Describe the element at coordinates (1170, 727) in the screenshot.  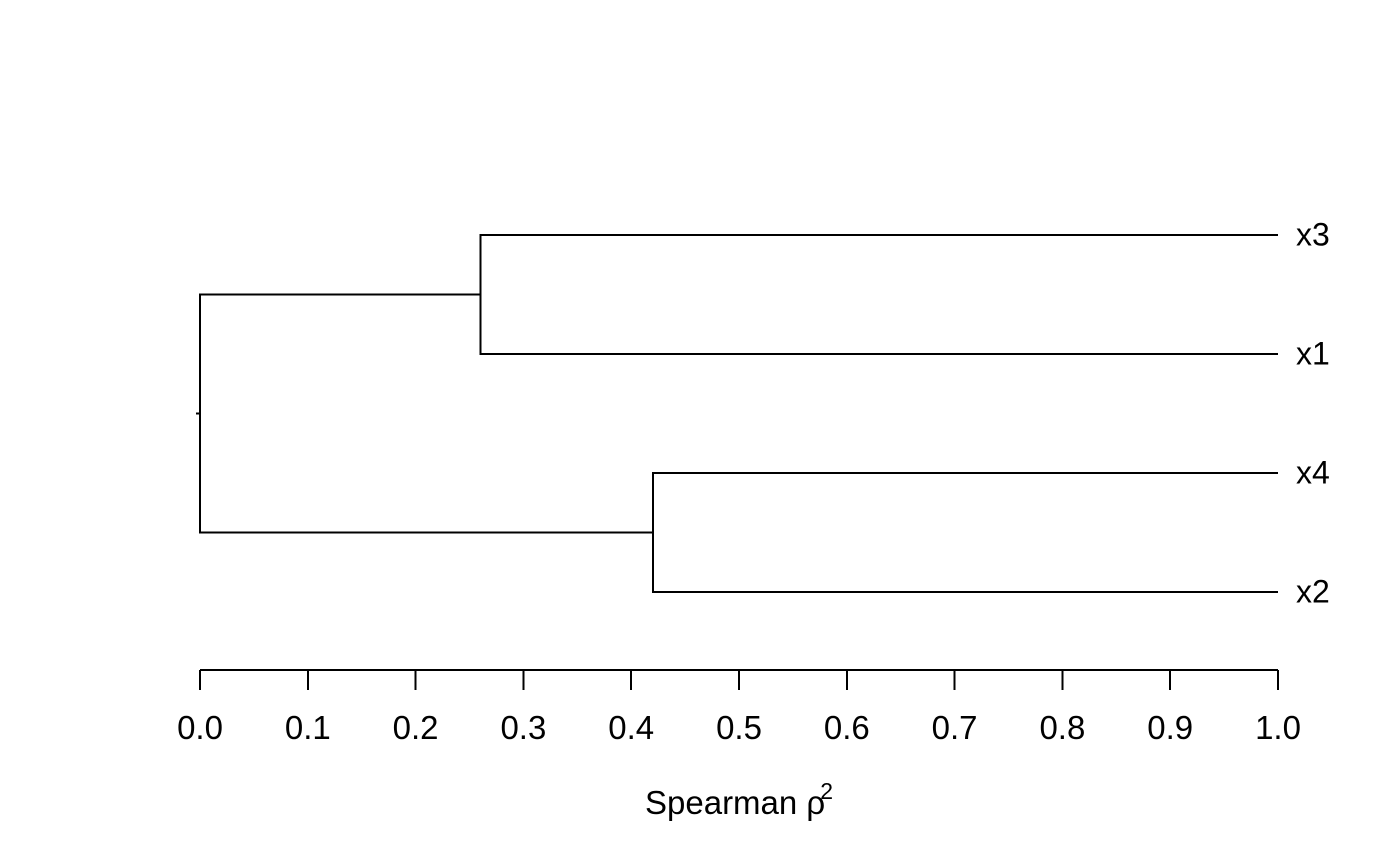
I see `x-axis-tick-label-0.9: 0.9` at that location.